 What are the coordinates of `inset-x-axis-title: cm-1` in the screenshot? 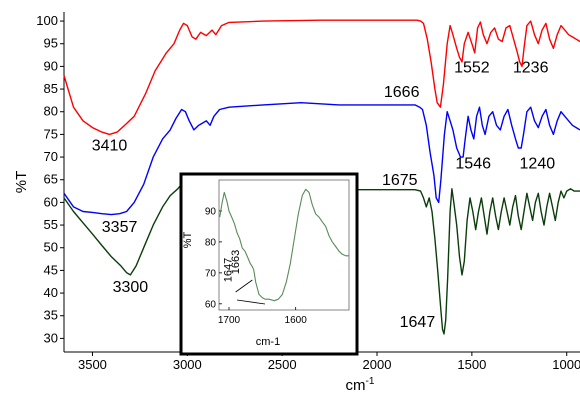 It's located at (268, 342).